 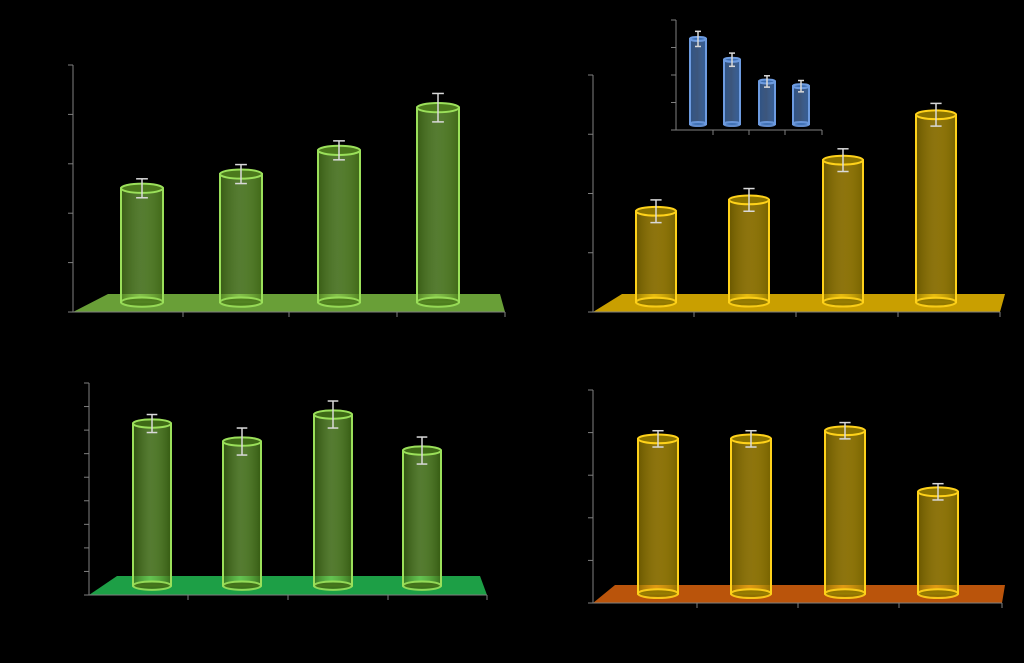 I want to click on chart-bottom-right, so click(x=796, y=498).